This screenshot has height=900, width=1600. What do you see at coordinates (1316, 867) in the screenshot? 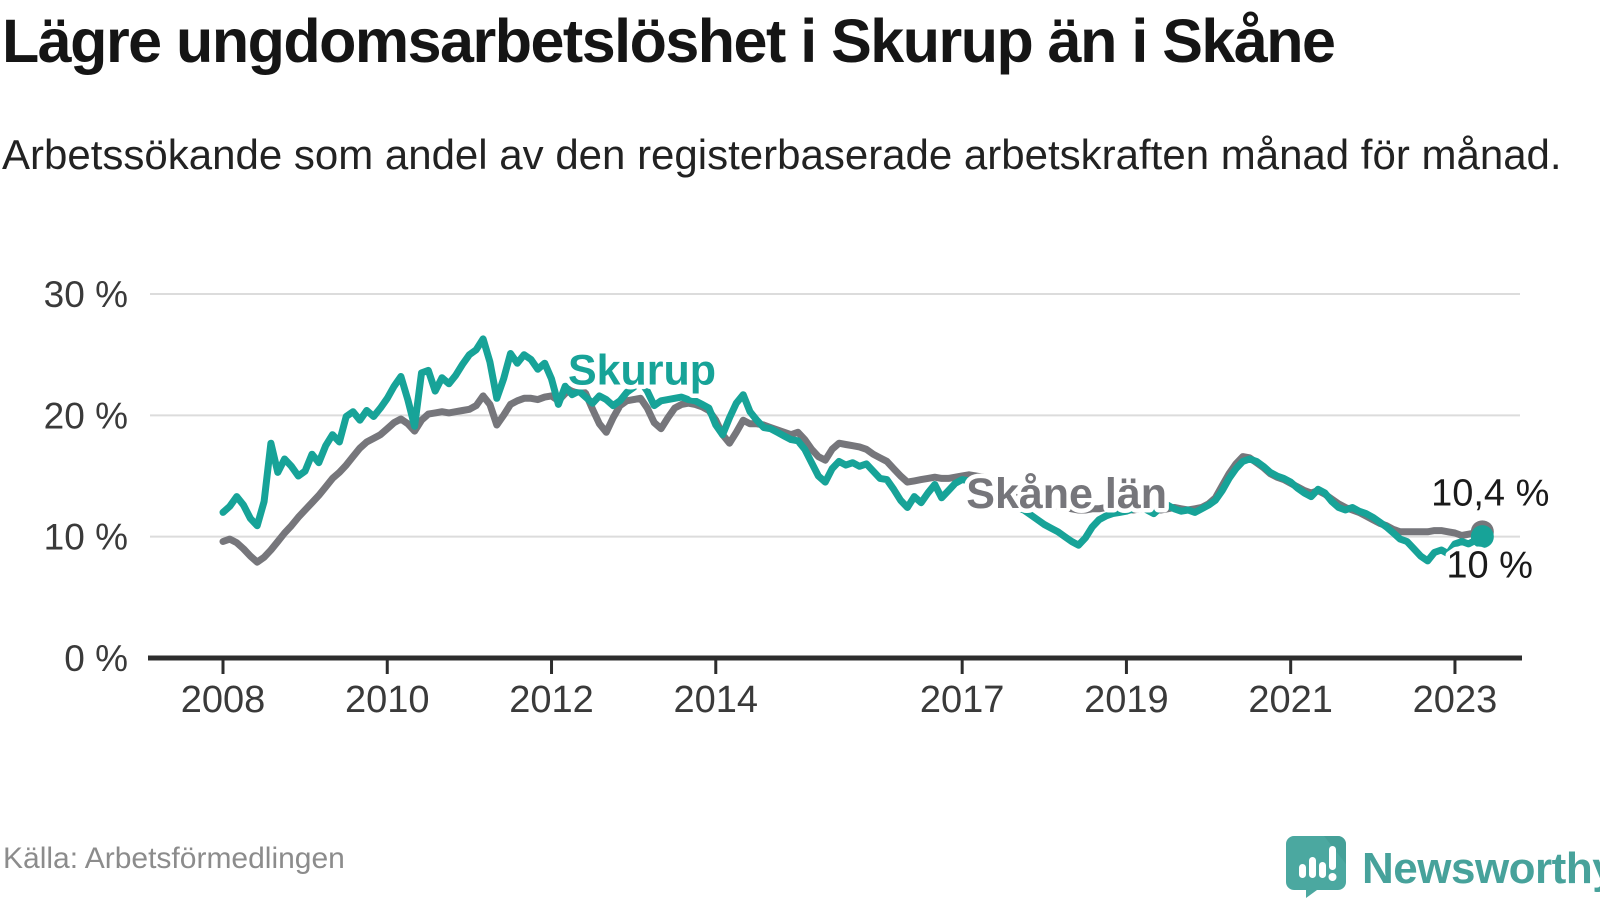
I see `newsworthy-logo-icon` at bounding box center [1316, 867].